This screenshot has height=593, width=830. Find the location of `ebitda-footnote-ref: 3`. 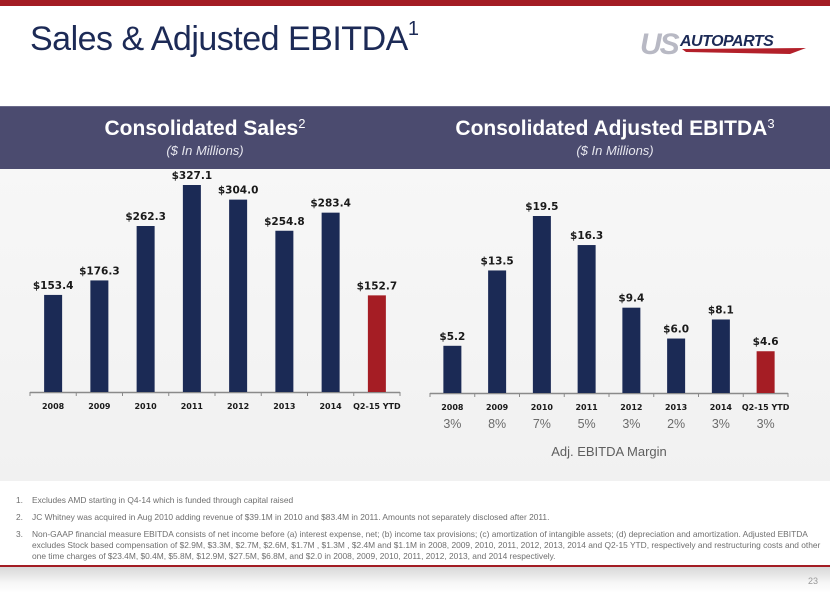

ebitda-footnote-ref: 3 is located at coordinates (771, 123).